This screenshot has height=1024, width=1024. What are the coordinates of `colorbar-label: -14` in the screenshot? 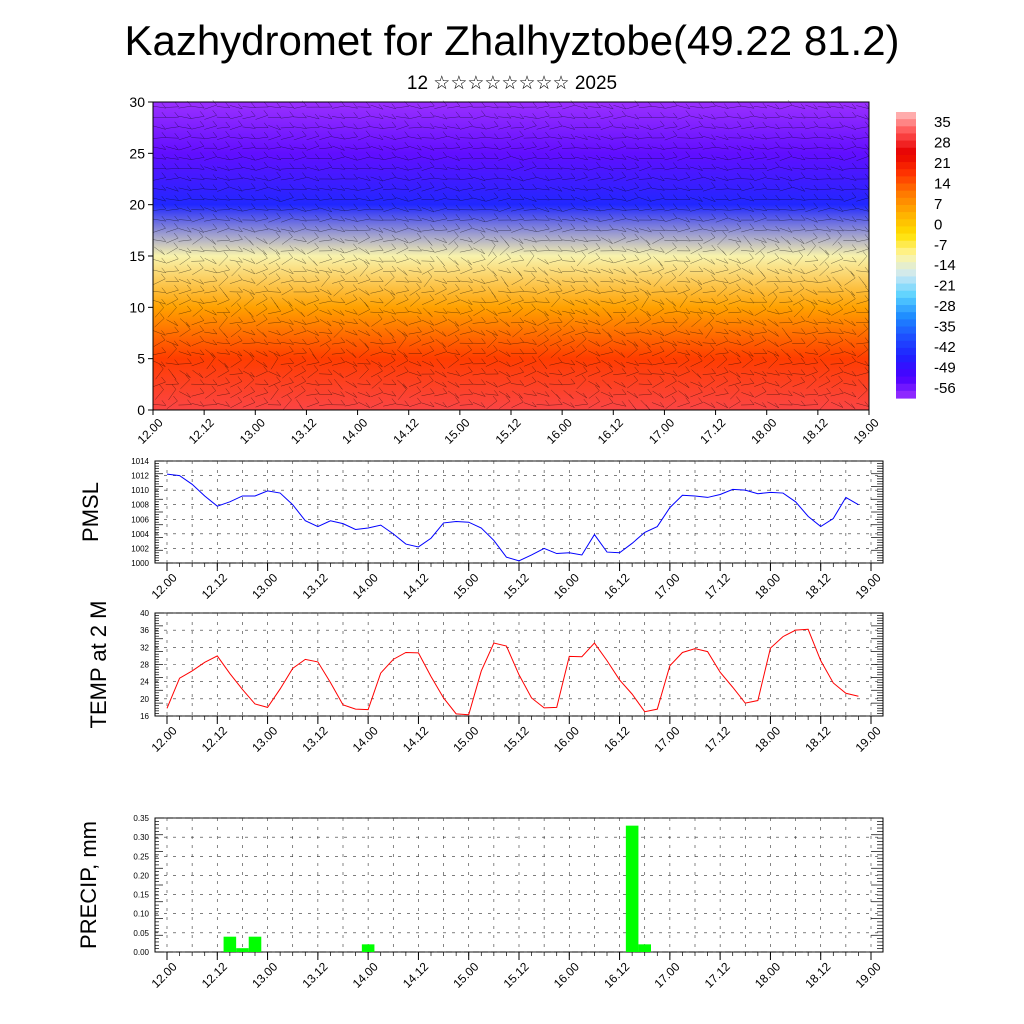 It's located at (945, 265).